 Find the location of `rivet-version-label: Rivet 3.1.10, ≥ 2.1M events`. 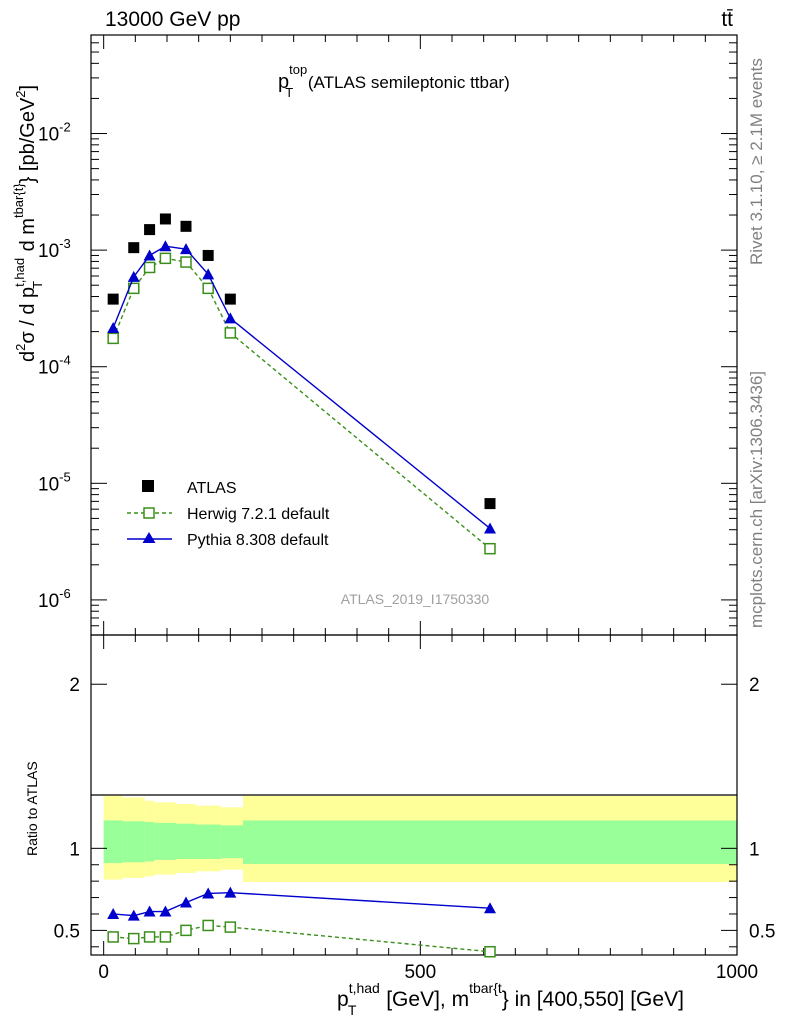

rivet-version-label: Rivet 3.1.10, ≥ 2.1M events is located at coordinates (756, 161).